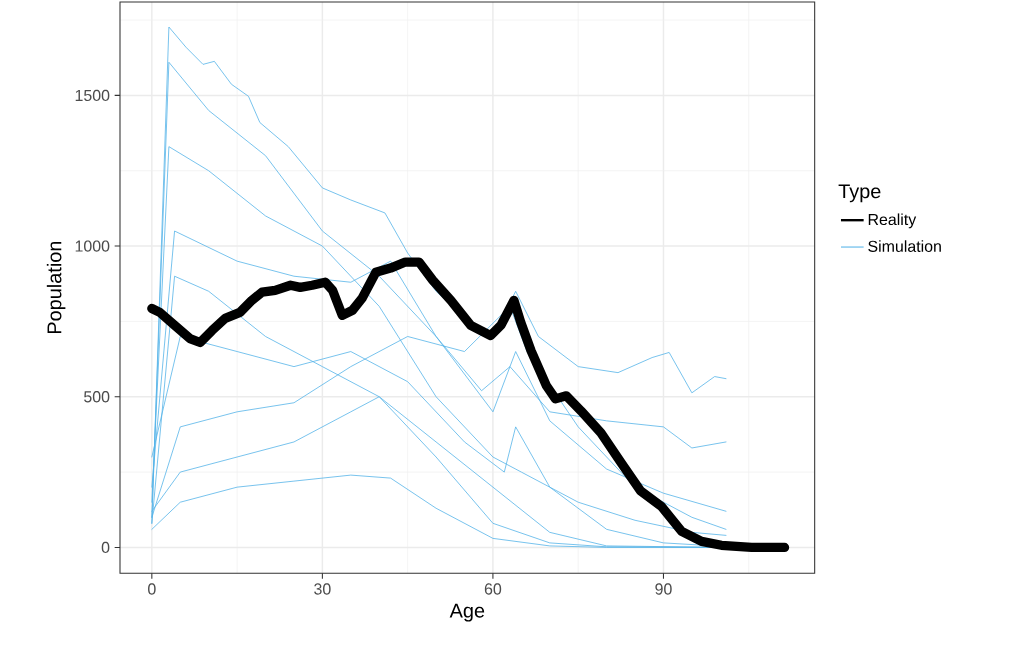 The height and width of the screenshot is (650, 1029). I want to click on y-axis-title: Population, so click(56, 287).